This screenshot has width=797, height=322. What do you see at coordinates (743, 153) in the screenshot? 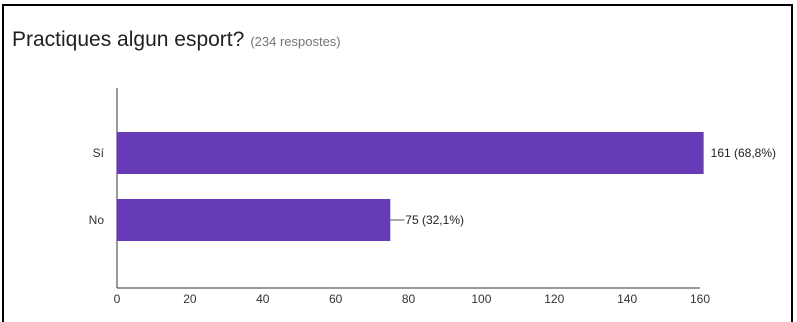
I see `data-label: 161 (68,8%)` at bounding box center [743, 153].